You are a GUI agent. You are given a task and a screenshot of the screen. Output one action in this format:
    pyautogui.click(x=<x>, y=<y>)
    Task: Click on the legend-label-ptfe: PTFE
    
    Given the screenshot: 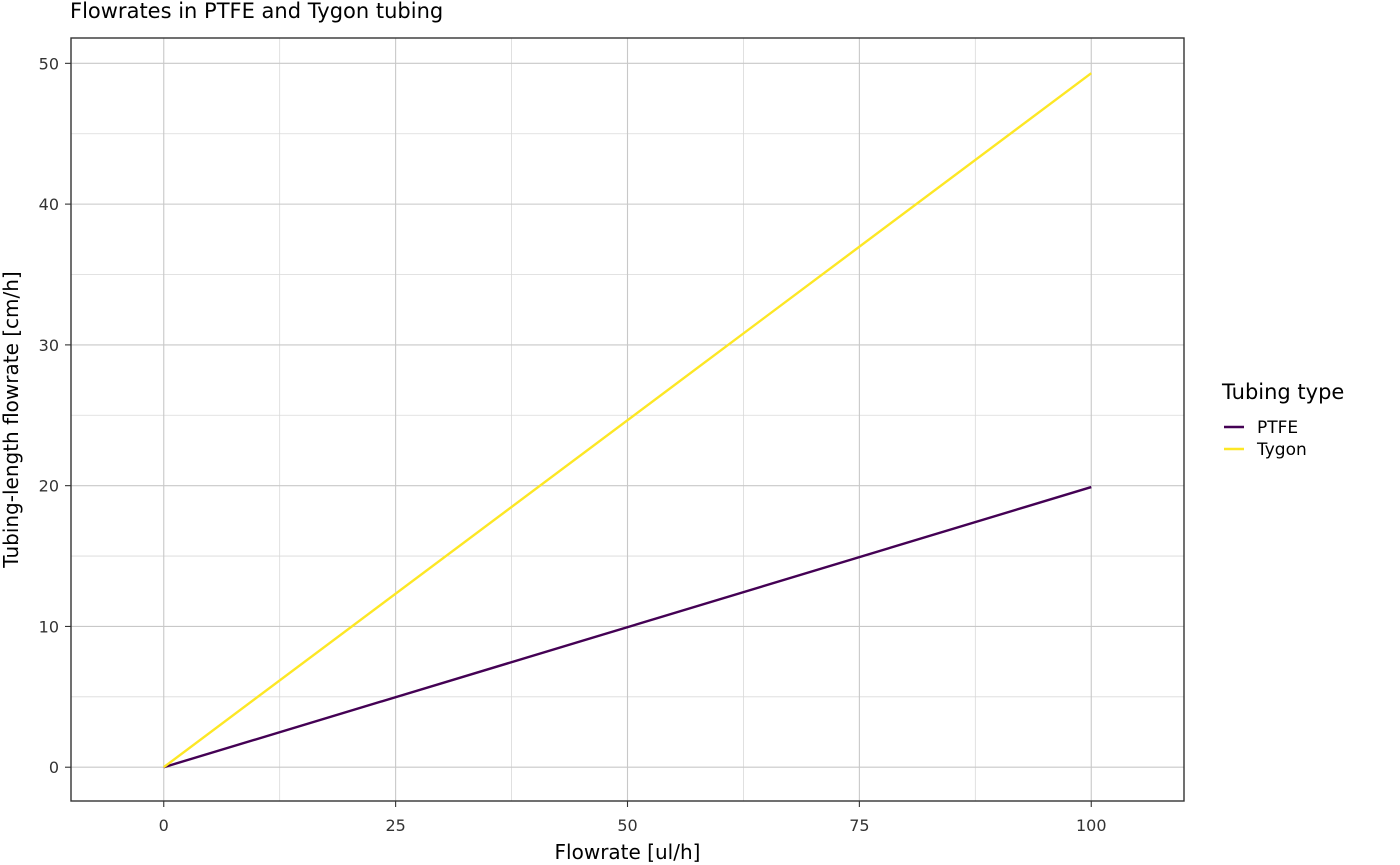 What is the action you would take?
    pyautogui.click(x=1277, y=428)
    